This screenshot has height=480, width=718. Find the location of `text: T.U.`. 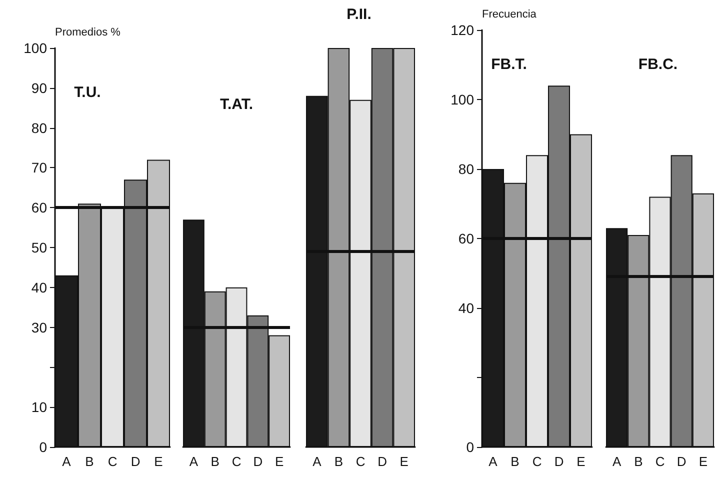

text: T.U. is located at coordinates (87, 92).